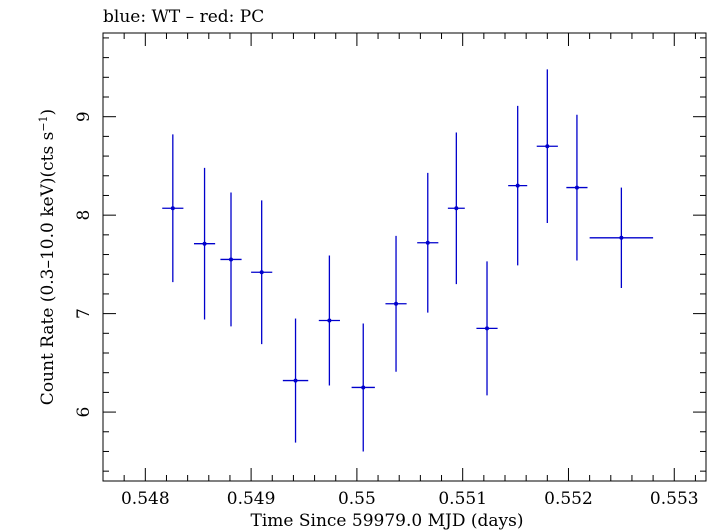 The width and height of the screenshot is (720, 532). What do you see at coordinates (84, 412) in the screenshot?
I see `y-tick-label: 6` at bounding box center [84, 412].